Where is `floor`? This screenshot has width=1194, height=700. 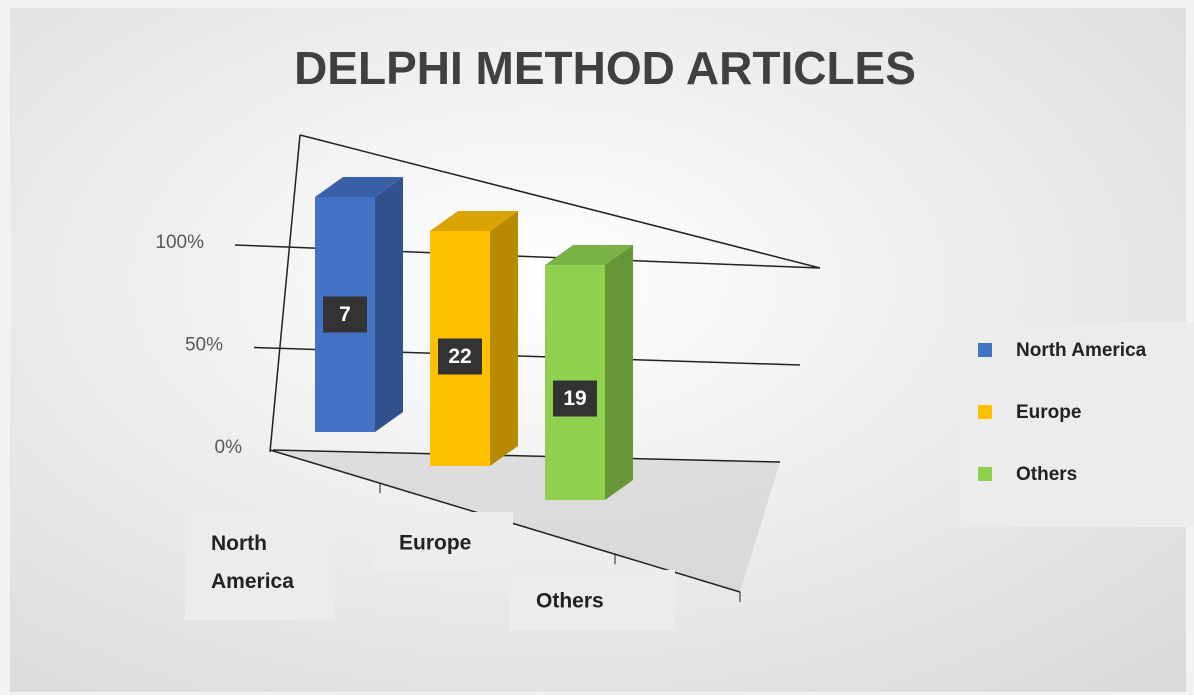 floor is located at coordinates (525, 521).